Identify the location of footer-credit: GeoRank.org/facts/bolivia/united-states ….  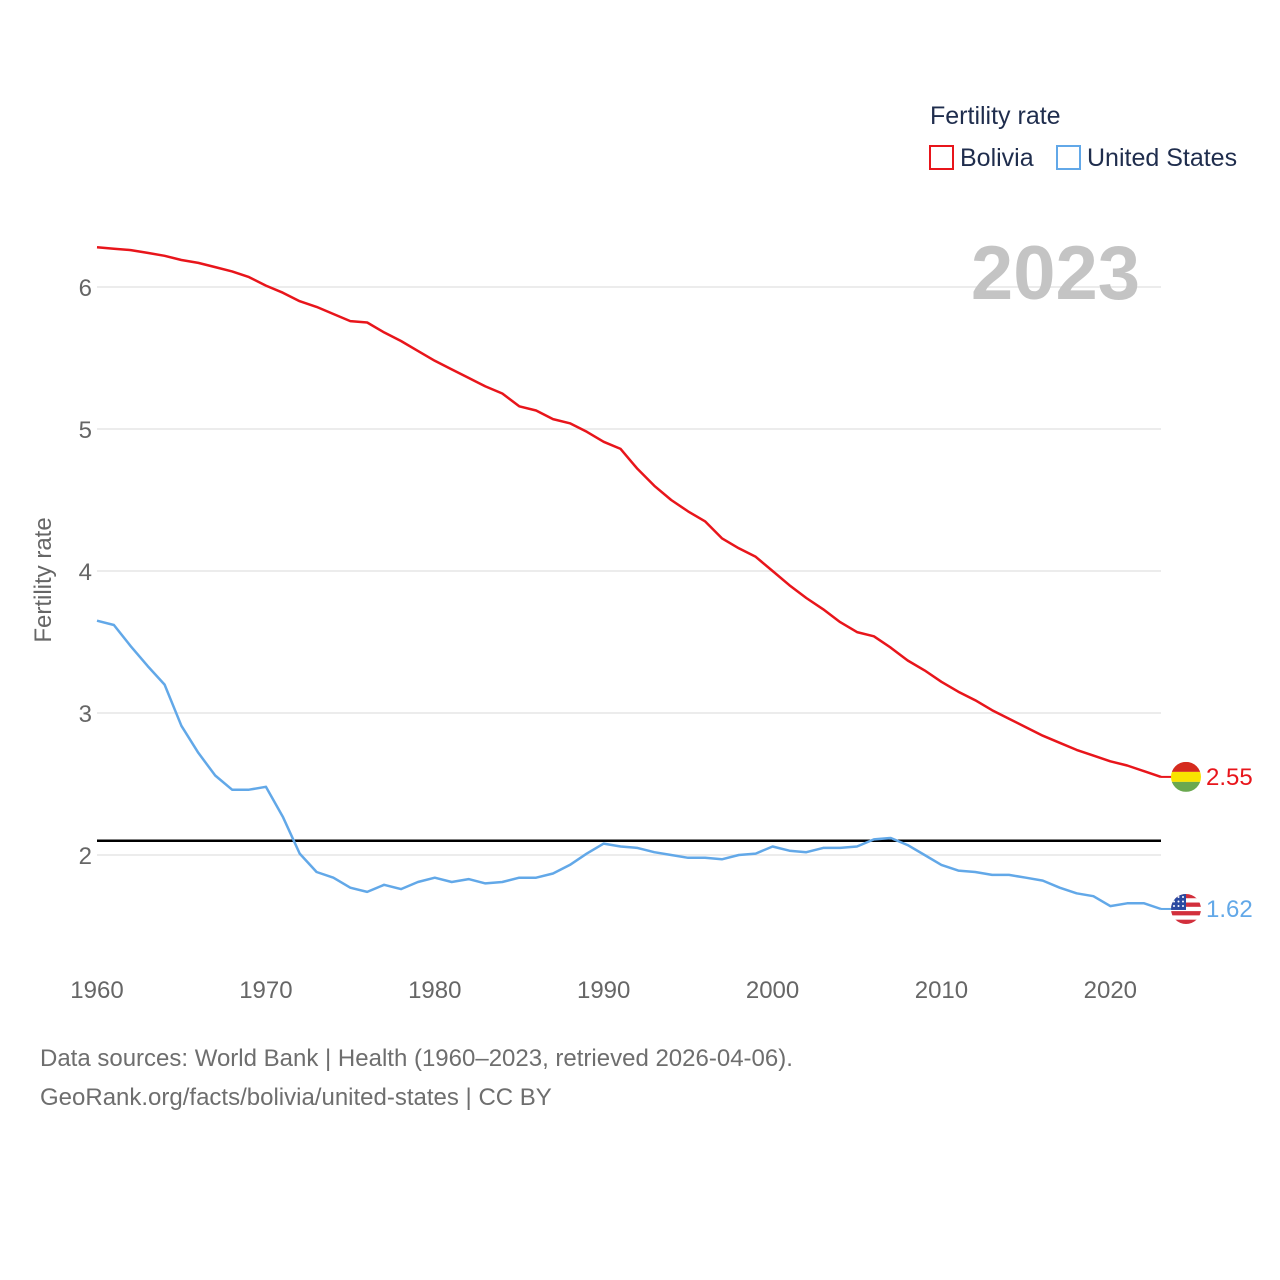
(296, 1097).